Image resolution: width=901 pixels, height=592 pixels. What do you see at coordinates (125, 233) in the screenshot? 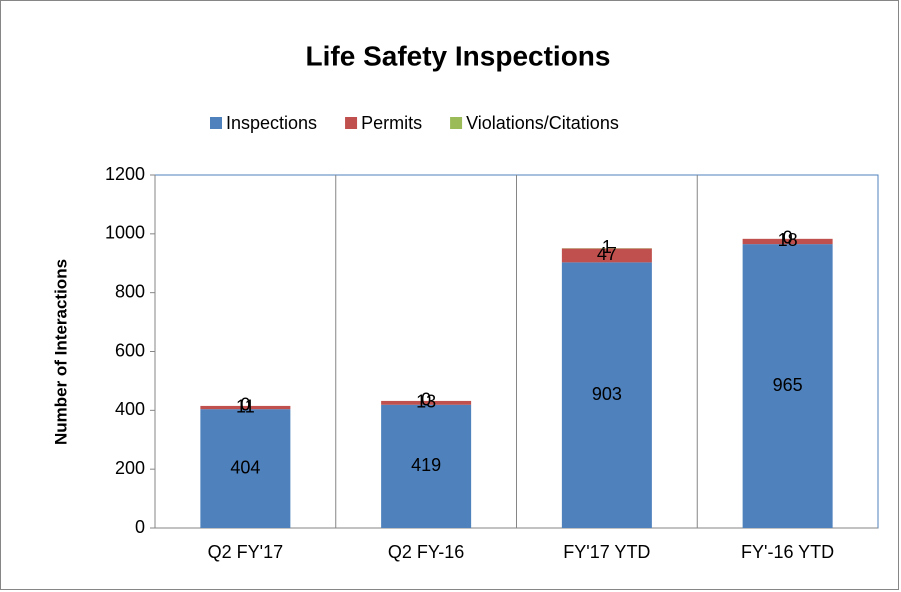
I see `y-tick-label: 1000` at bounding box center [125, 233].